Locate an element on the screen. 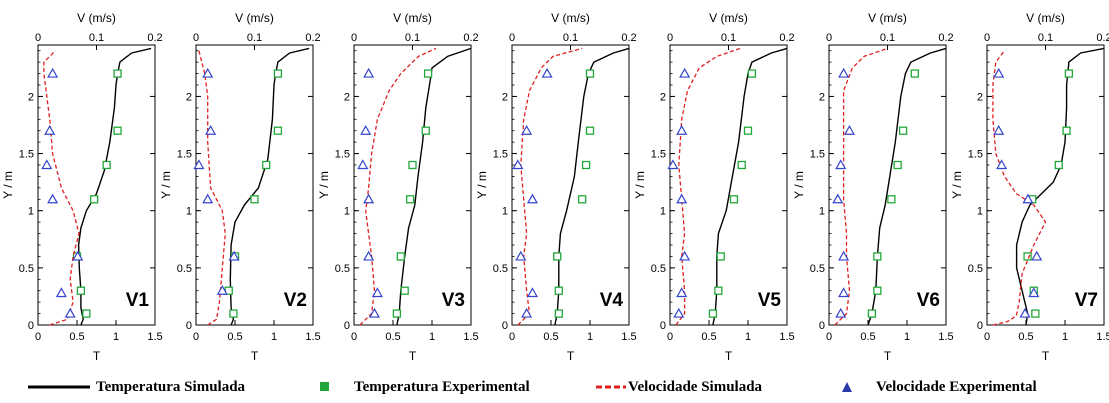 This screenshot has height=403, width=1109. panel-label: V3 is located at coordinates (453, 300).